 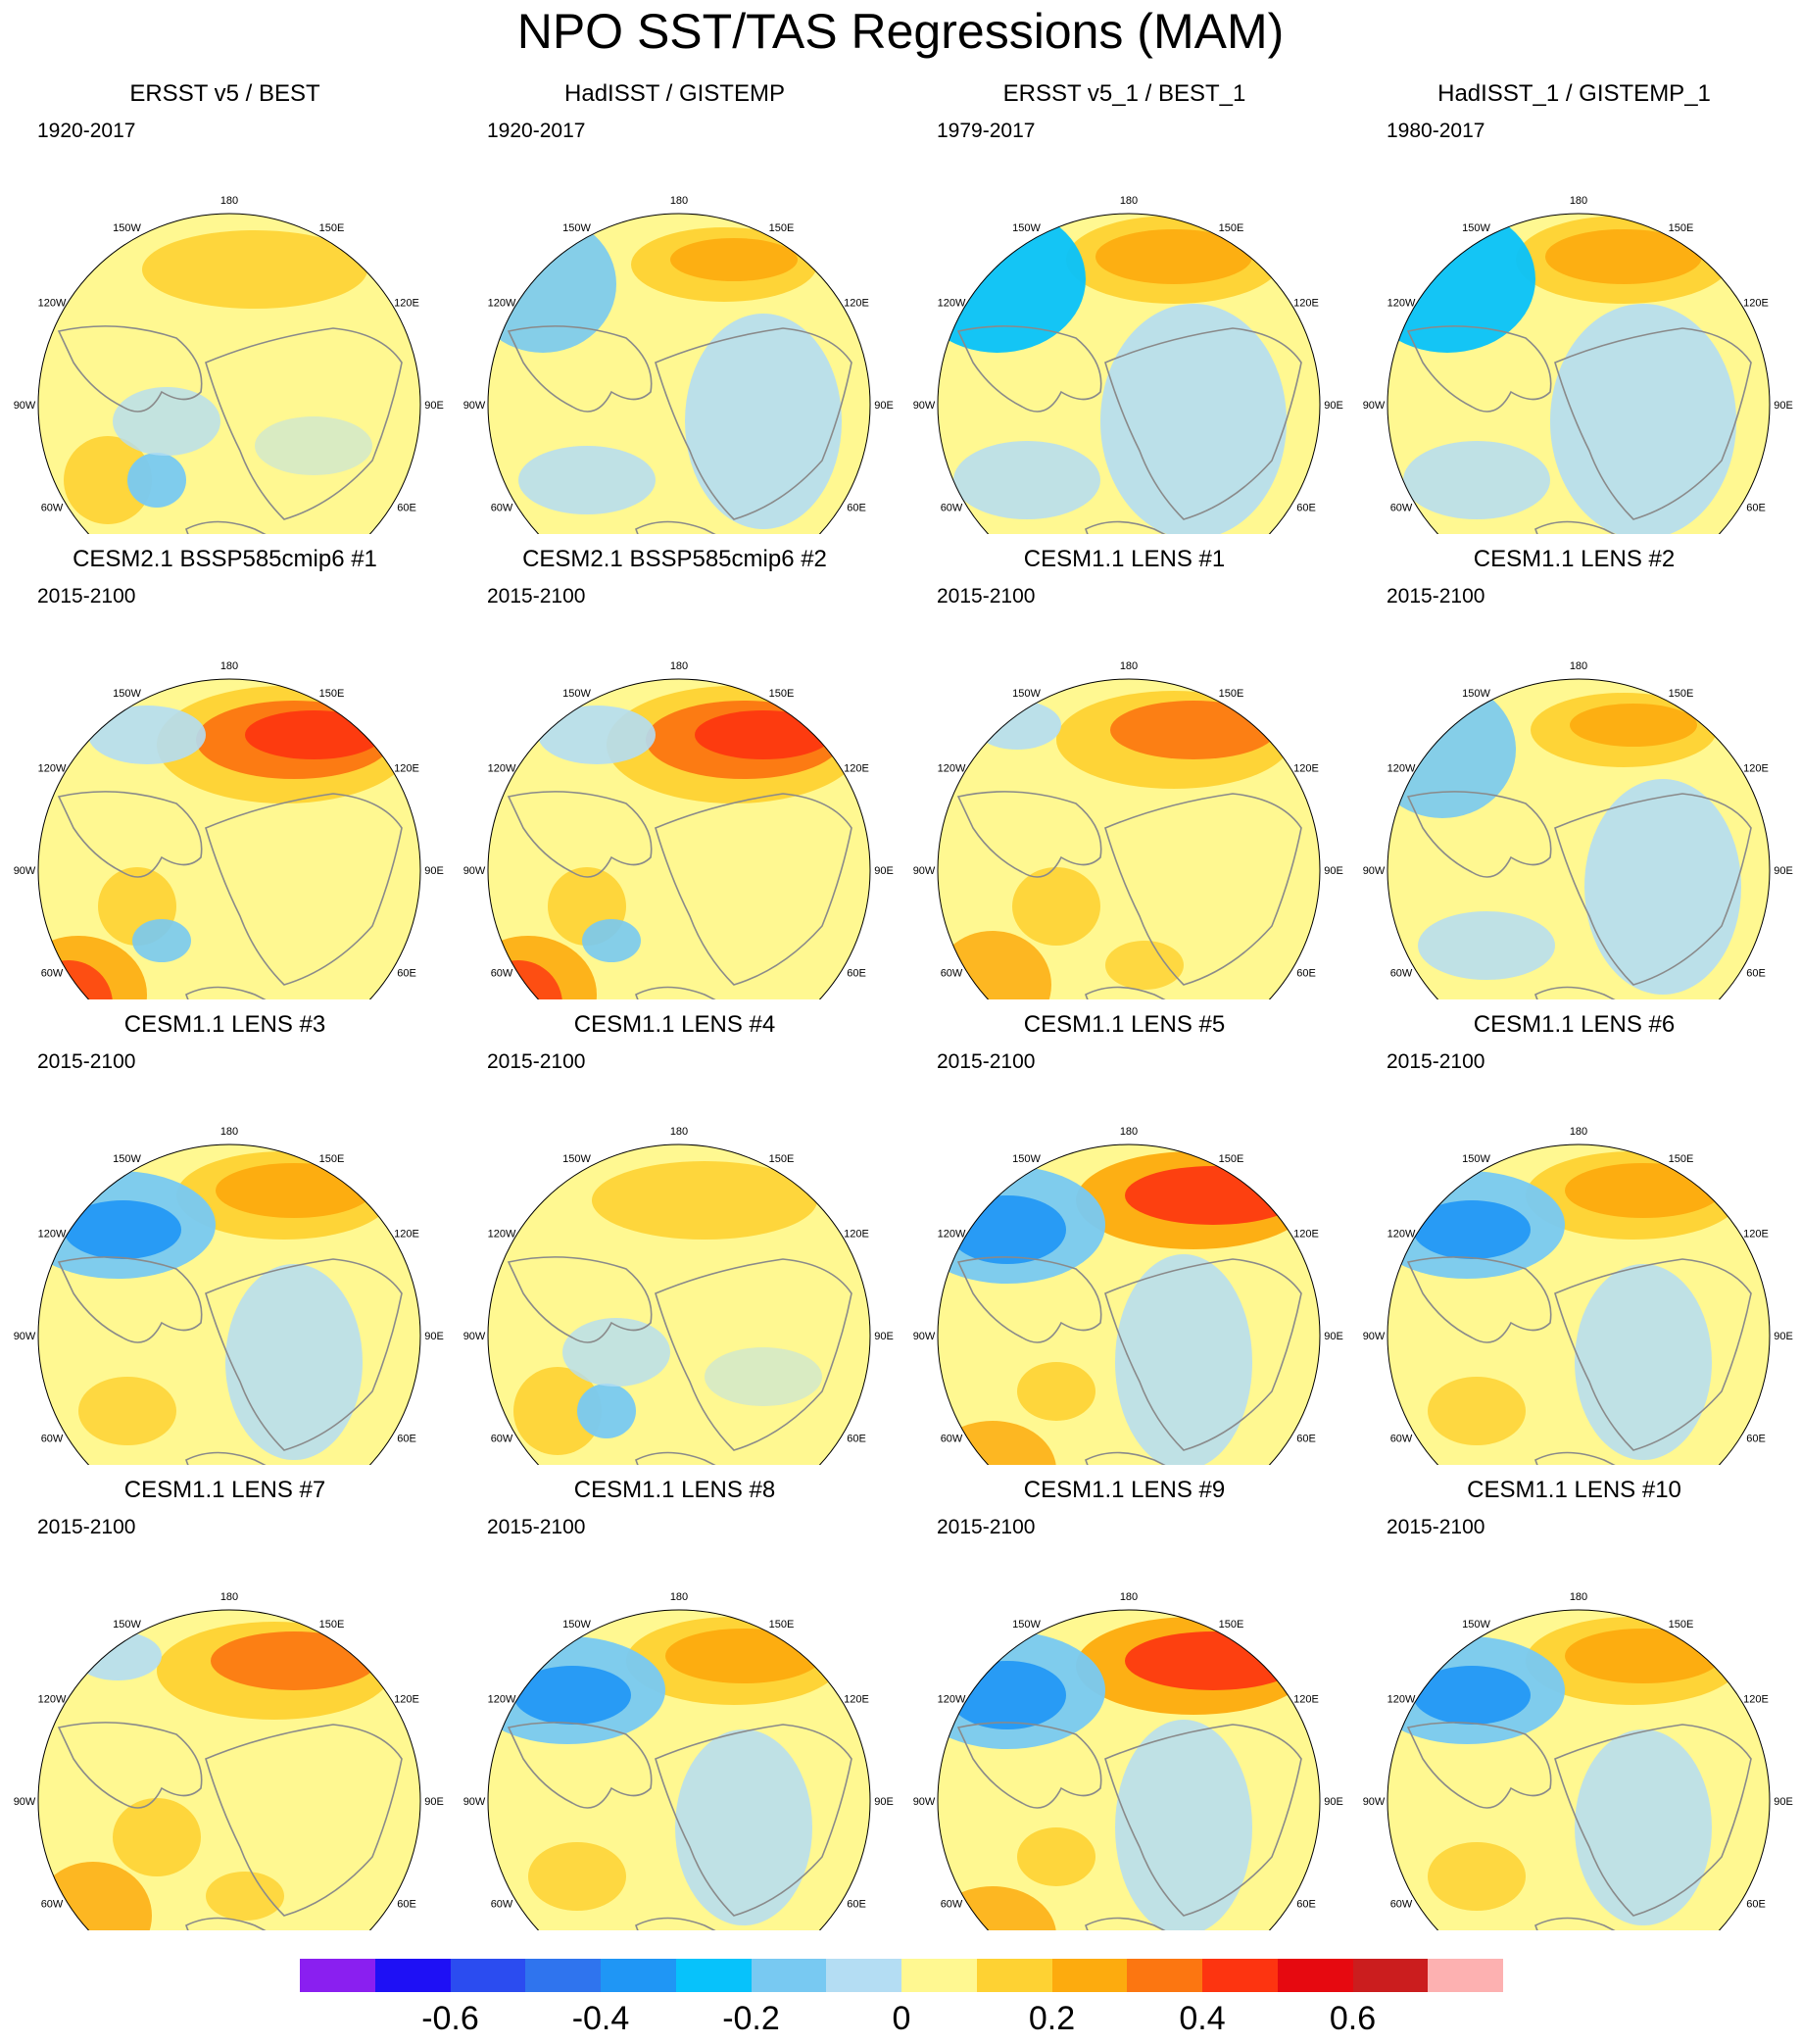 What do you see at coordinates (224, 94) in the screenshot?
I see `panel-title: ERSST v5 / BEST` at bounding box center [224, 94].